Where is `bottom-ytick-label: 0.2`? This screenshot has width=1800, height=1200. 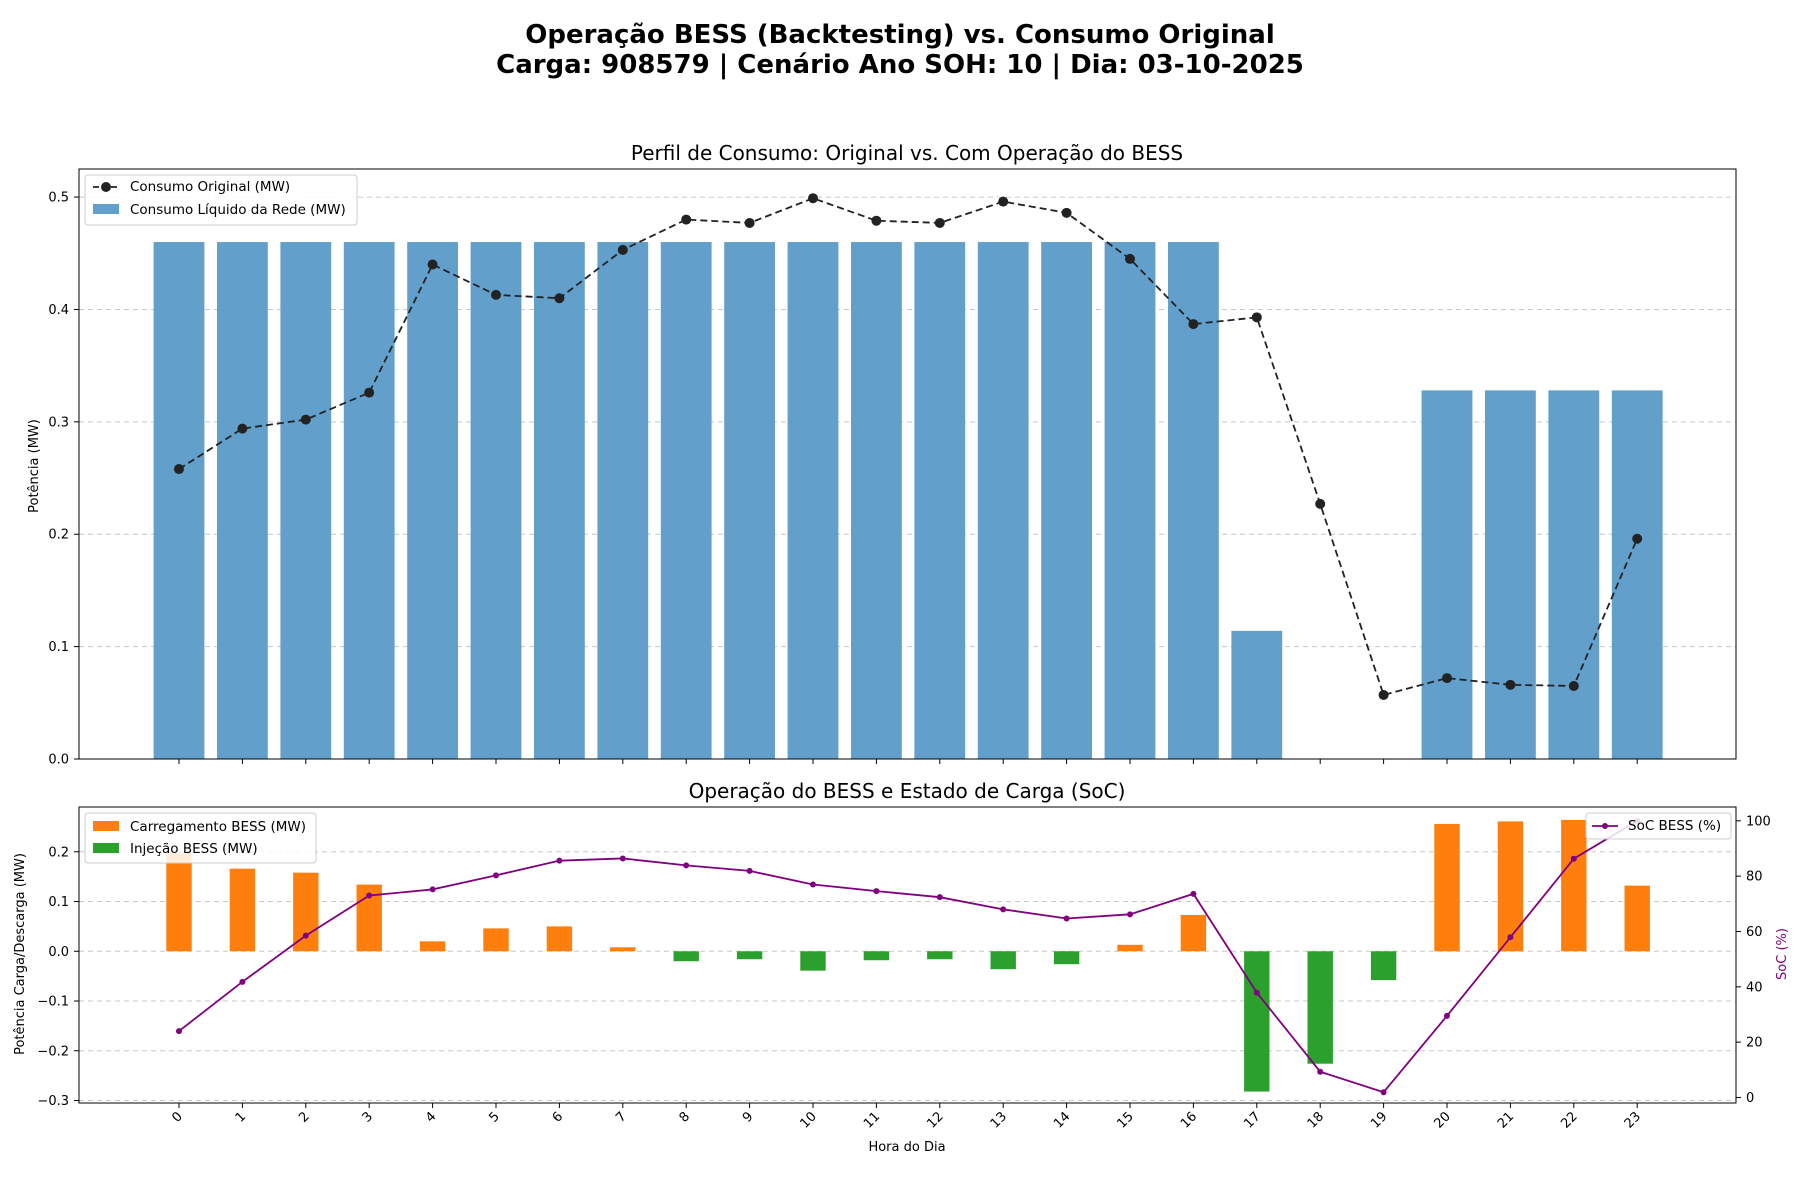
bottom-ytick-label: 0.2 is located at coordinates (58, 852).